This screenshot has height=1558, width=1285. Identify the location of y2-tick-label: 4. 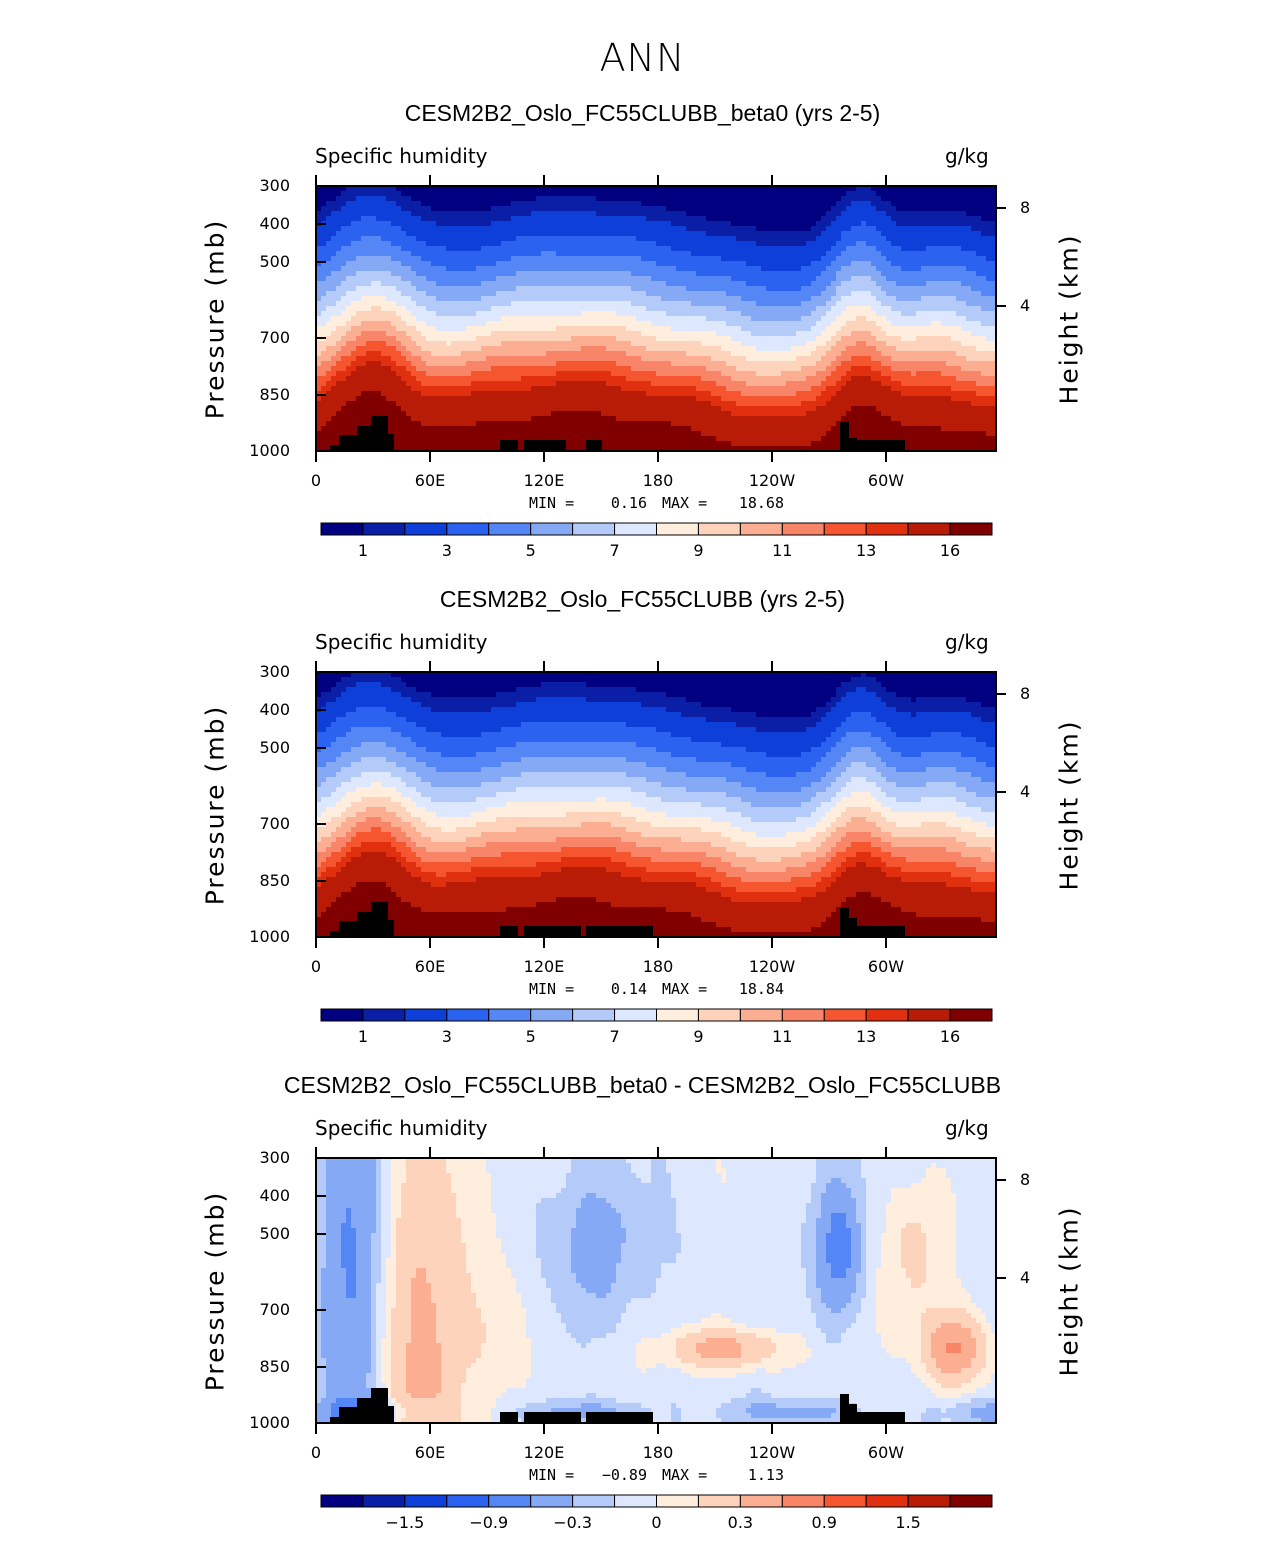
(1025, 791).